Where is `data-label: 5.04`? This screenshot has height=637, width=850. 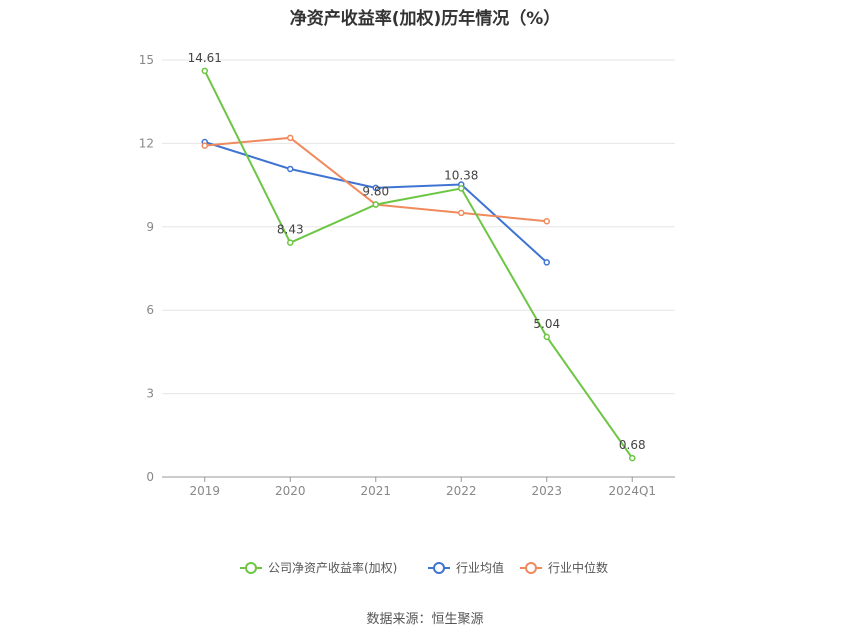
data-label: 5.04 is located at coordinates (546, 324).